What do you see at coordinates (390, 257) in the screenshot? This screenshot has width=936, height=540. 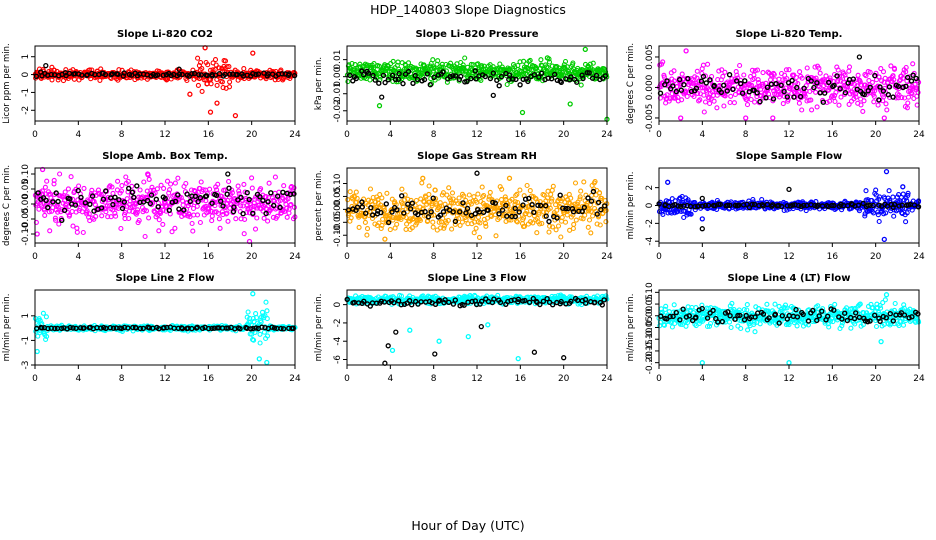 I see `x-tick-label: 4` at bounding box center [390, 257].